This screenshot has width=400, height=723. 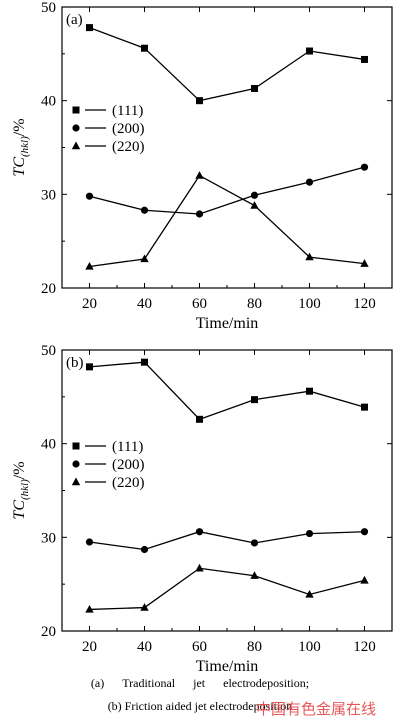 What do you see at coordinates (97, 683) in the screenshot?
I see `caption-a-label: (a)` at bounding box center [97, 683].